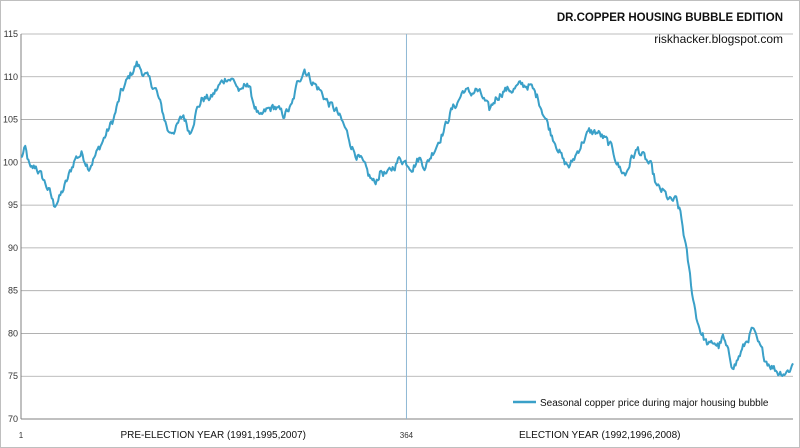  I want to click on y-tick-label: 85, so click(13, 291).